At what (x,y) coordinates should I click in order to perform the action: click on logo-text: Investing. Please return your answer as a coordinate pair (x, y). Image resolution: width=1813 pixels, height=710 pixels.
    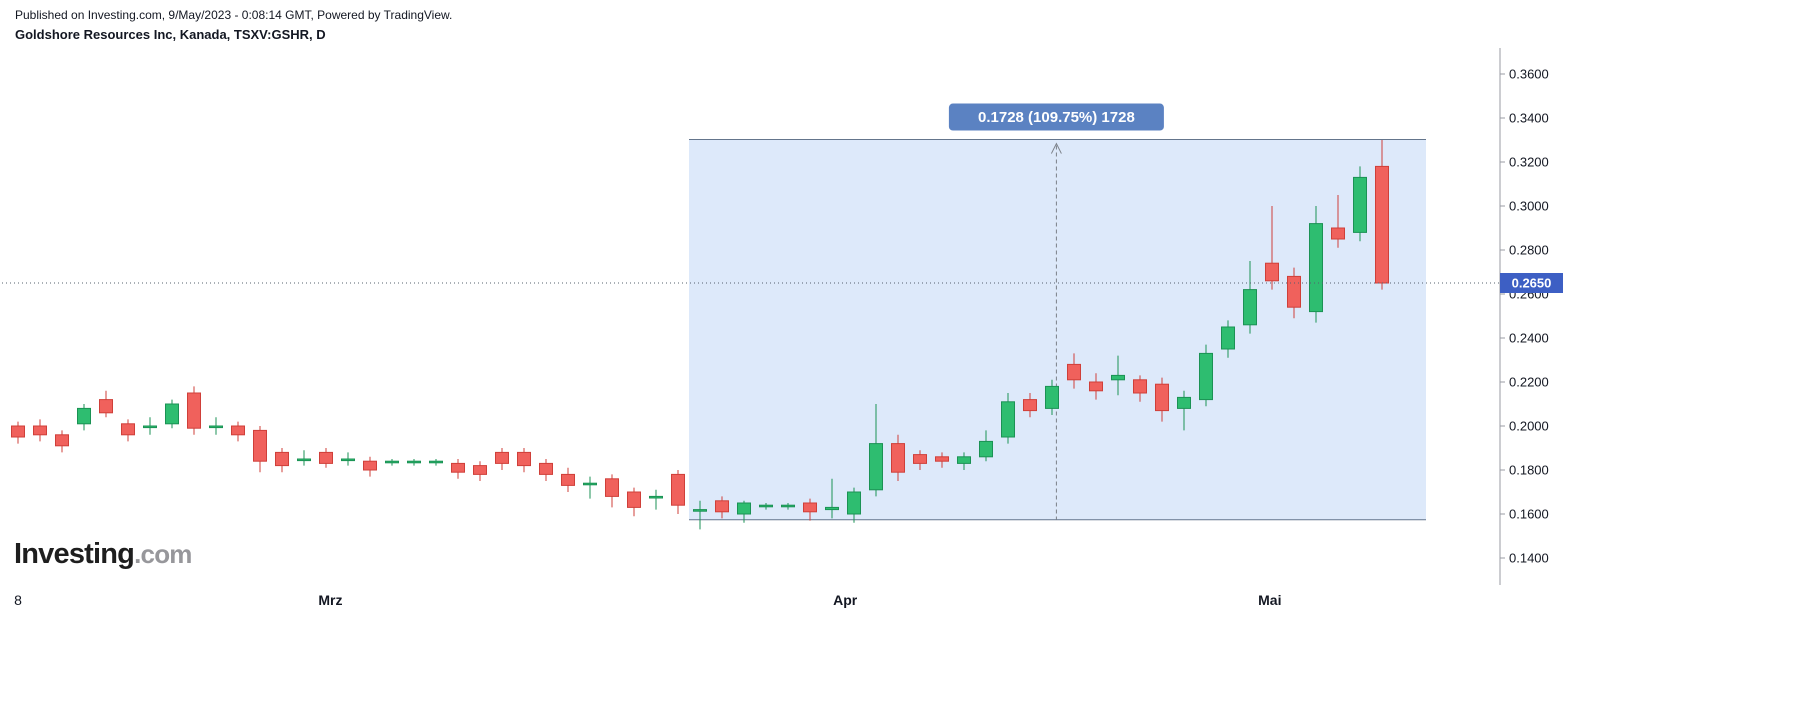
    Looking at the image, I should click on (74, 554).